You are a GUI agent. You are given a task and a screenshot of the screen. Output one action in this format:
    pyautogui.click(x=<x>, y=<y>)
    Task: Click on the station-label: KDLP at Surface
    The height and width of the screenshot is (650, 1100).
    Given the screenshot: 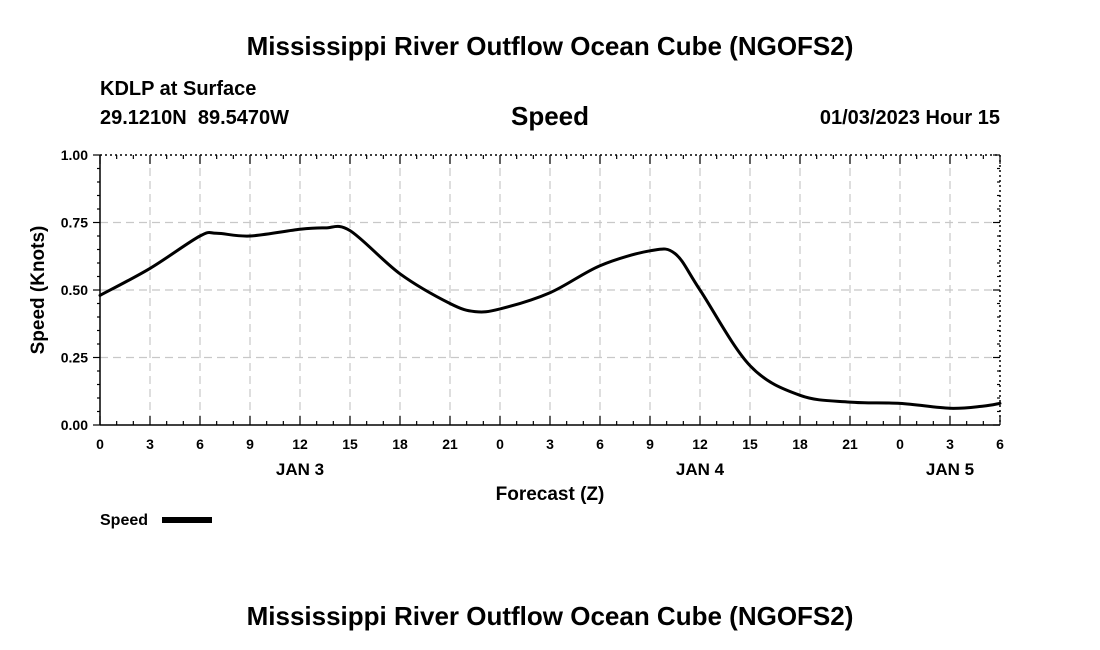 What is the action you would take?
    pyautogui.click(x=178, y=89)
    